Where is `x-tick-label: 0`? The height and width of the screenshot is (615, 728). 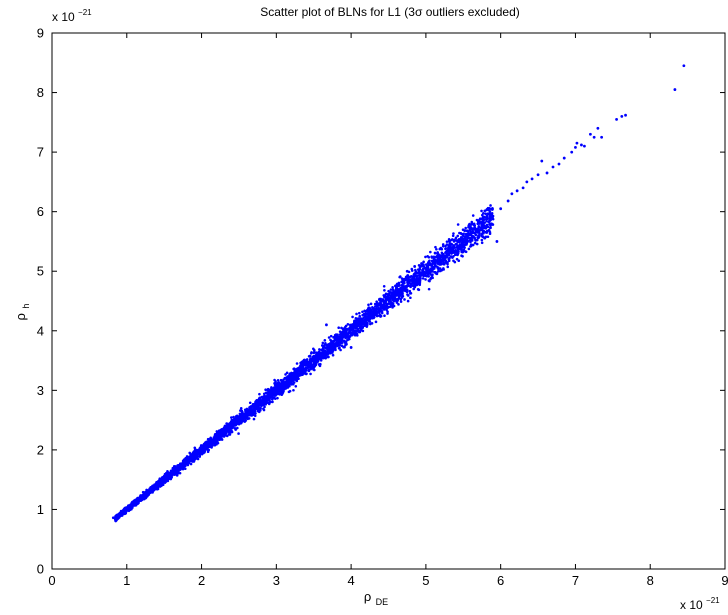
x-tick-label: 0 is located at coordinates (51, 580).